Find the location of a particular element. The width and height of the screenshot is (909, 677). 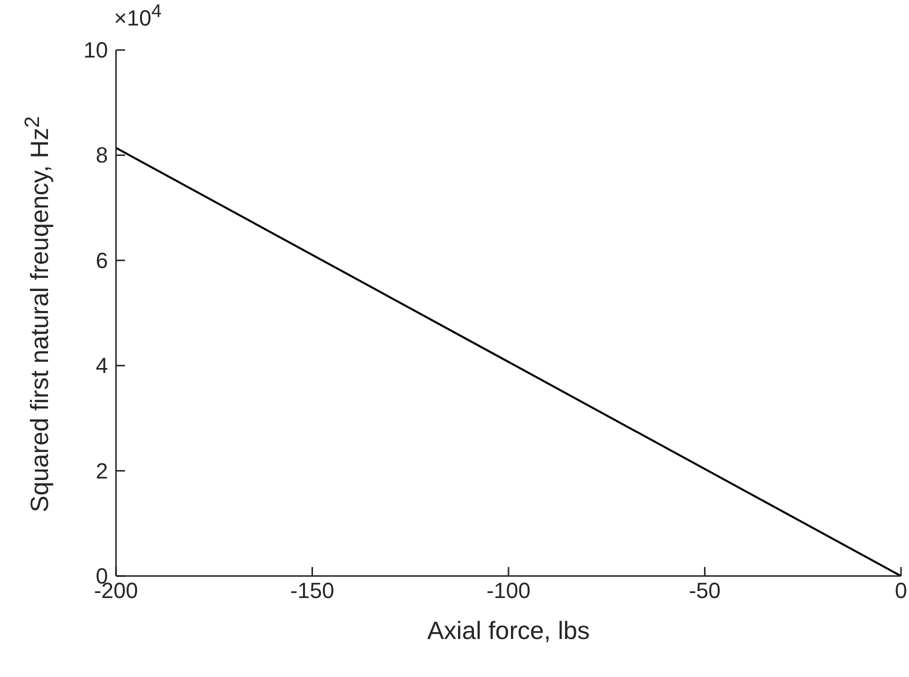

y-tick-label: 4 is located at coordinates (102, 365).